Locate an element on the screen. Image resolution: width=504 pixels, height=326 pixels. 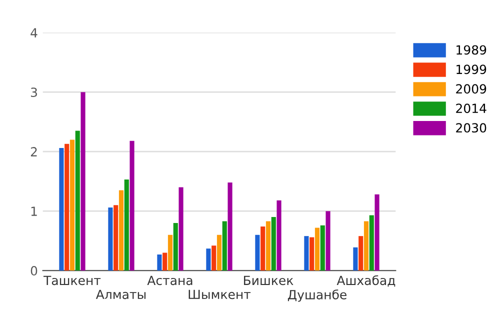
legend-label: 2009 is located at coordinates (471, 89).